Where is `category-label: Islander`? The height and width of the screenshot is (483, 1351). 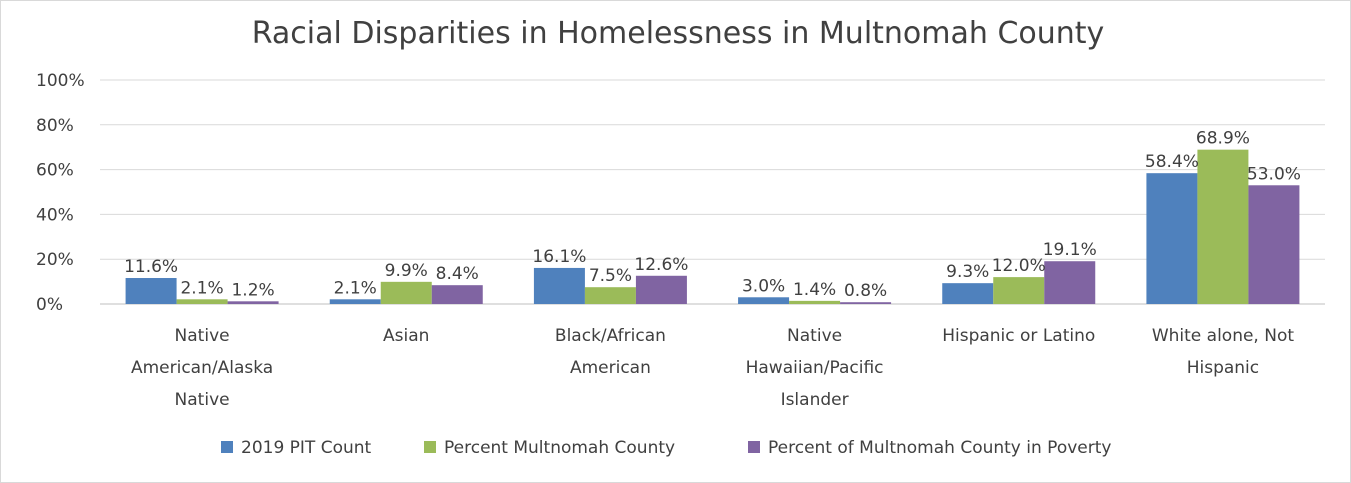 category-label: Islander is located at coordinates (815, 400).